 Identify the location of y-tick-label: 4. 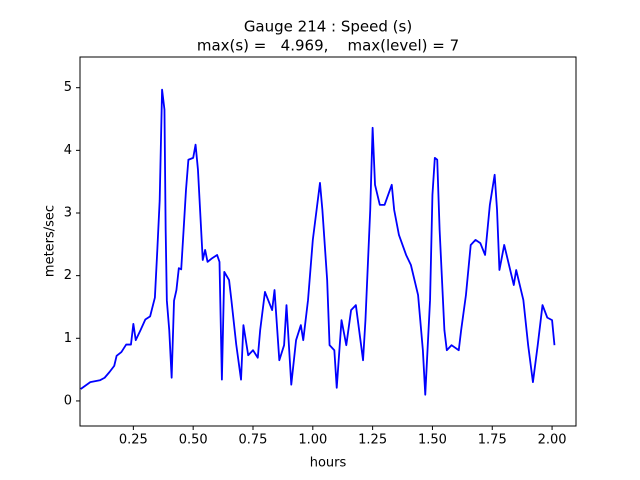
(68, 150).